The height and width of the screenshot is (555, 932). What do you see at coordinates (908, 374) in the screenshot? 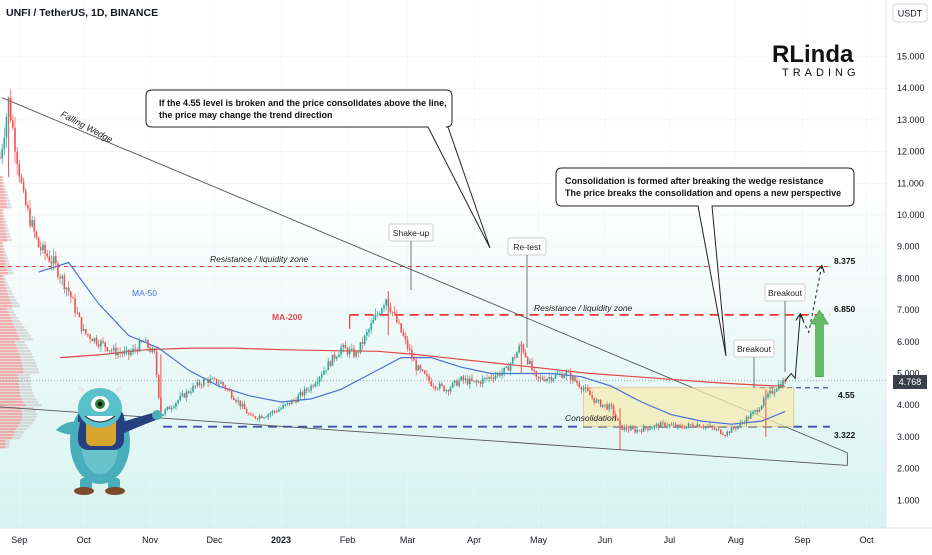
I see `y-tick-label: 5.000` at bounding box center [908, 374].